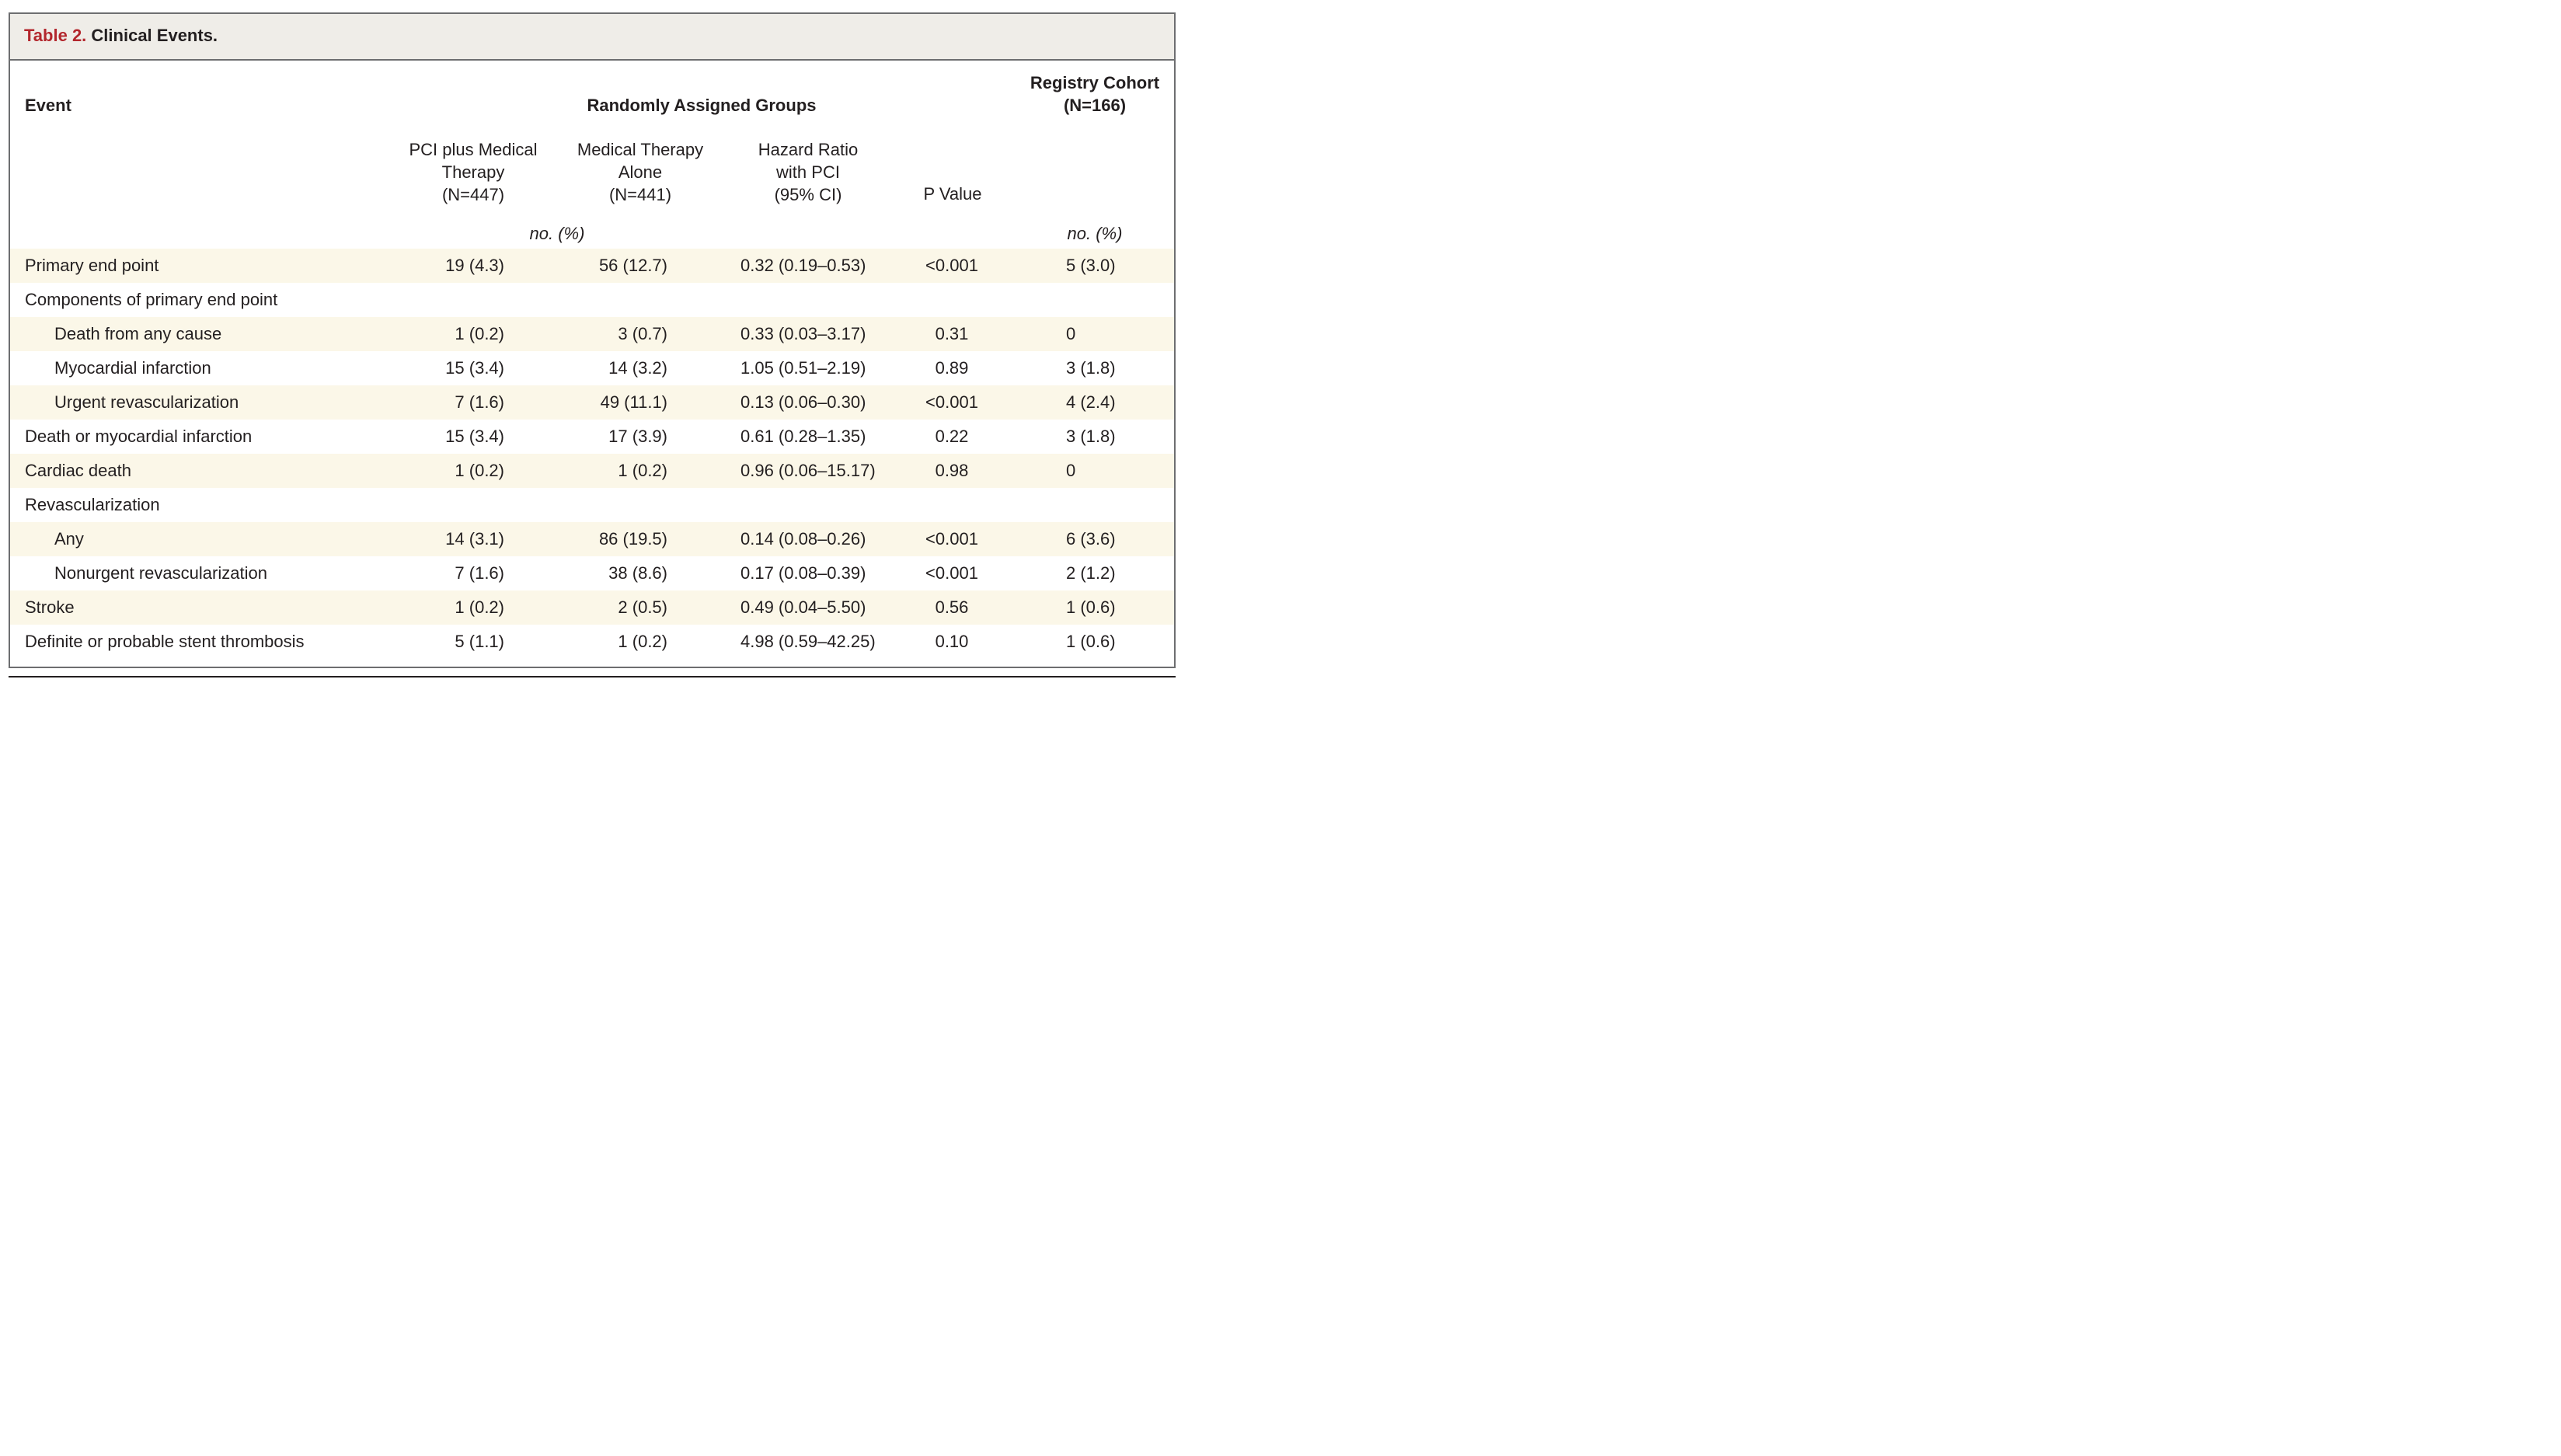  I want to click on header-registry-line1: Registry Cohort, so click(1095, 83).